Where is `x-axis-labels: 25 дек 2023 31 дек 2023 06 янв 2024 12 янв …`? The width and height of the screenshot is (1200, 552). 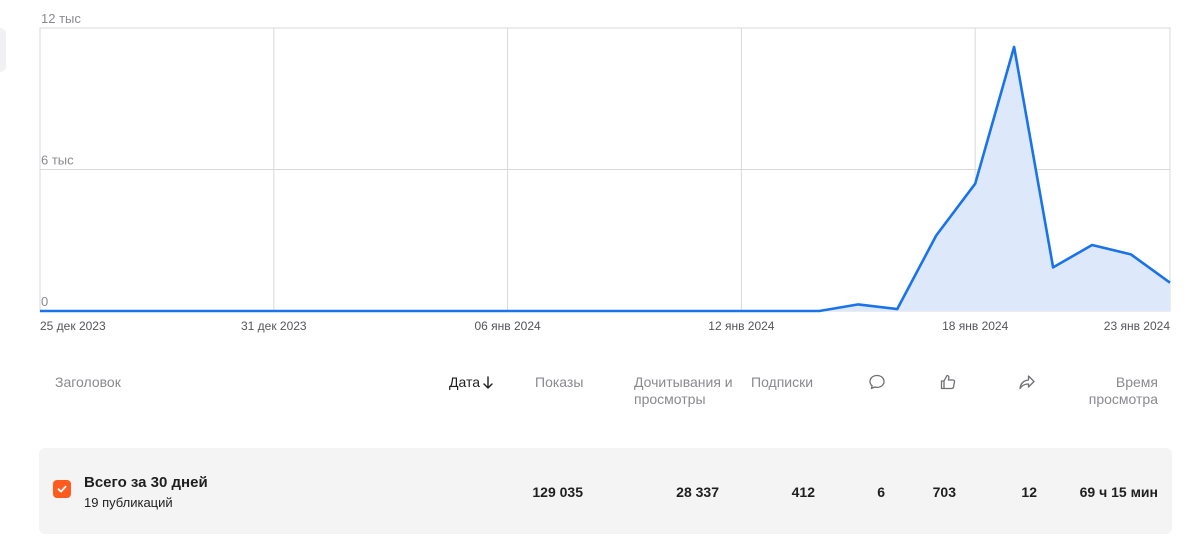 x-axis-labels: 25 дек 2023 31 дек 2023 06 янв 2024 12 янв … is located at coordinates (605, 326).